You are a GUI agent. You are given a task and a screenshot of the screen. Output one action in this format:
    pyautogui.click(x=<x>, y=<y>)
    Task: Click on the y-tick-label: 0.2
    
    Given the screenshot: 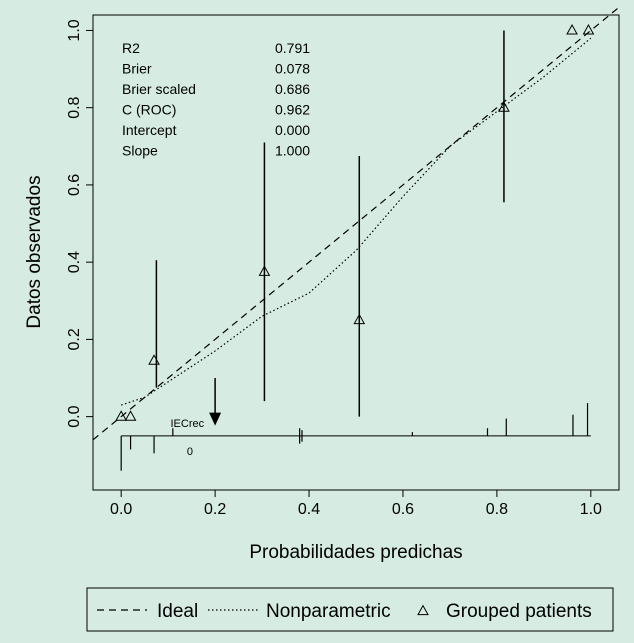 What is the action you would take?
    pyautogui.click(x=74, y=339)
    